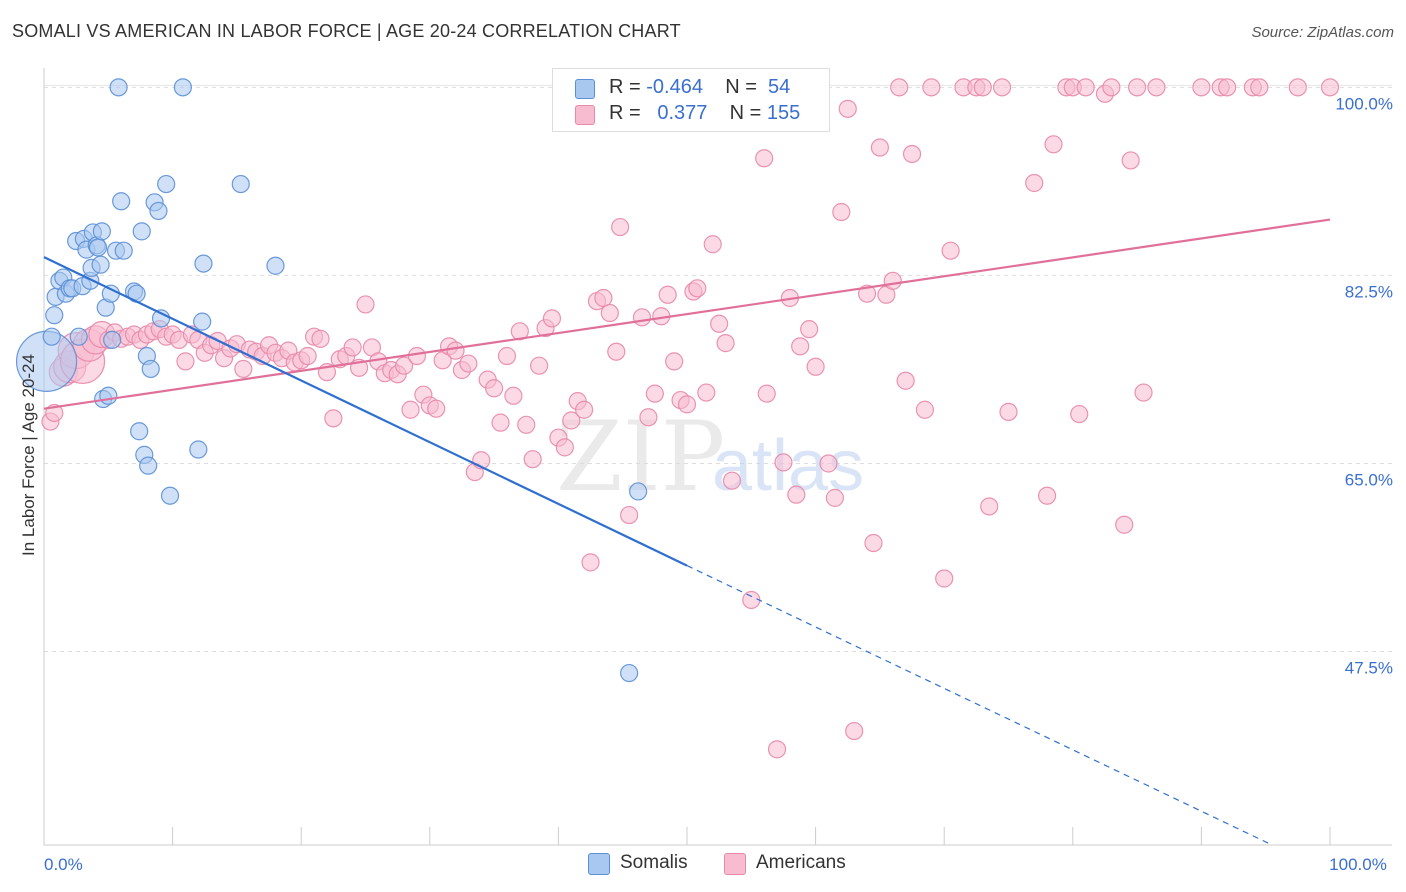 The height and width of the screenshot is (892, 1406). I want to click on somali-trend-extension, so click(979, 705).